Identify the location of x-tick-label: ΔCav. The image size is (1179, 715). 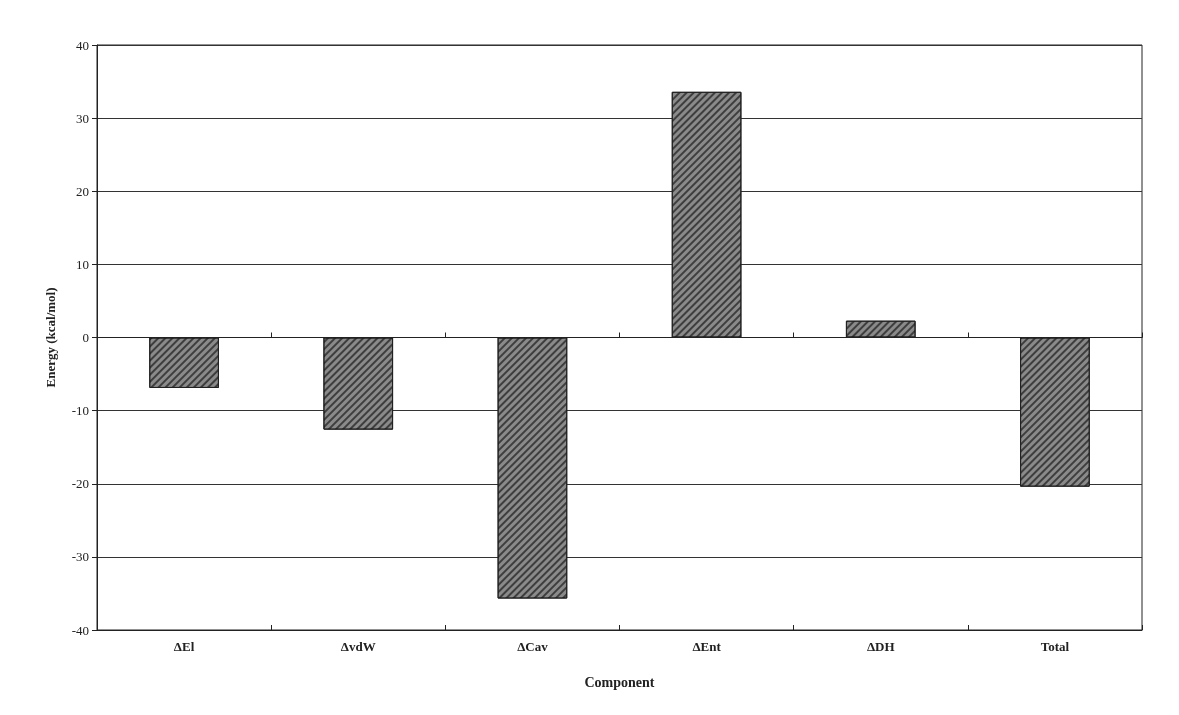
(533, 646).